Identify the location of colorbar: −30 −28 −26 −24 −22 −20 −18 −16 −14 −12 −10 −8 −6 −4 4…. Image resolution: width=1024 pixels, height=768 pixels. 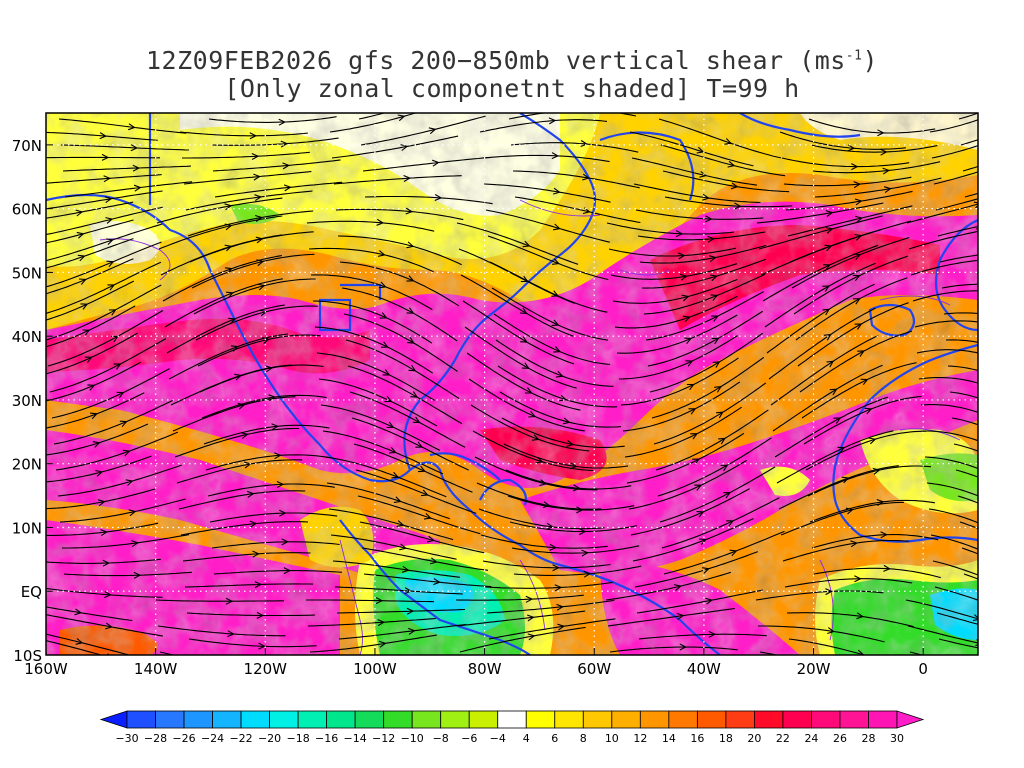
(512, 727).